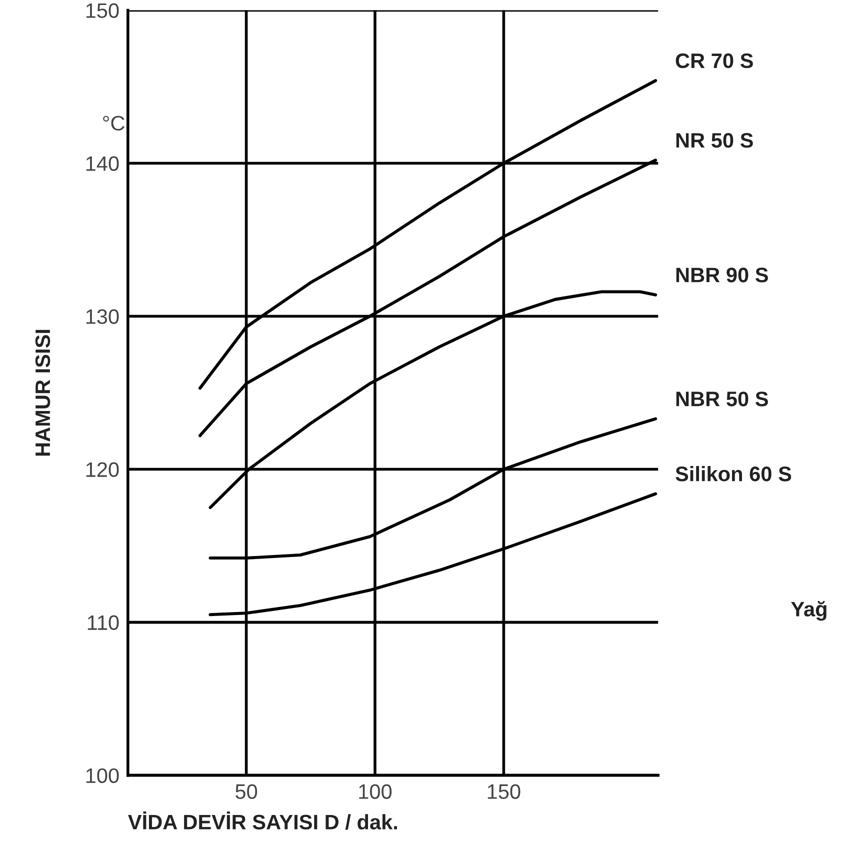 This screenshot has width=847, height=852. What do you see at coordinates (504, 791) in the screenshot?
I see `x-tick-label: 150` at bounding box center [504, 791].